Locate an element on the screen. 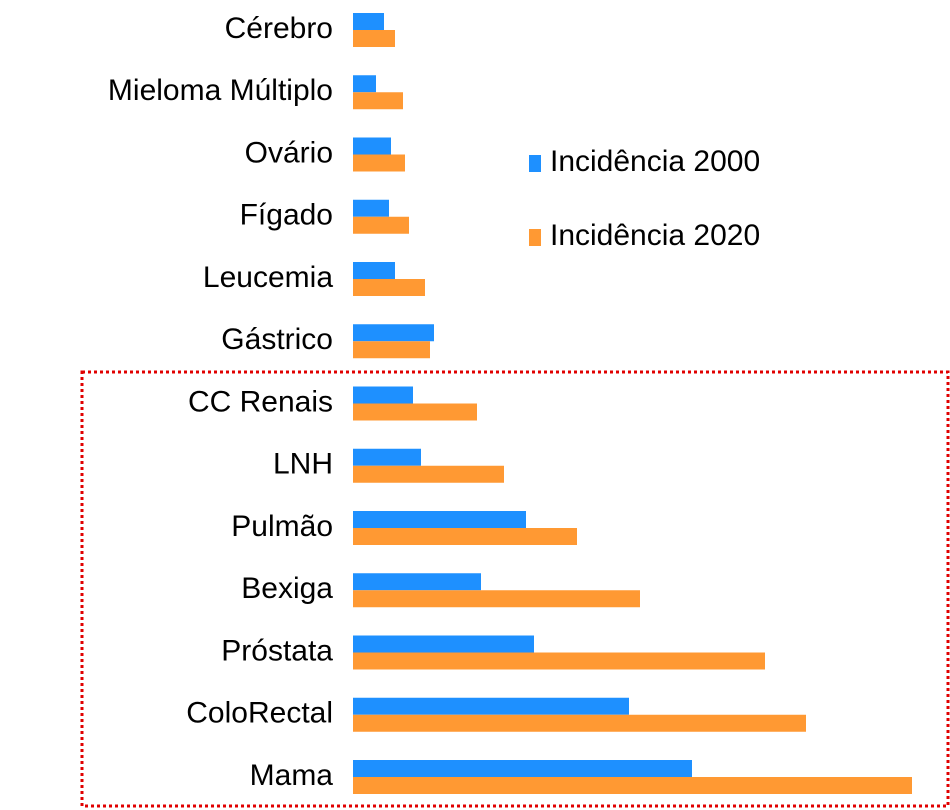 The image size is (950, 810). y-tick-label: Pulmão is located at coordinates (282, 526).